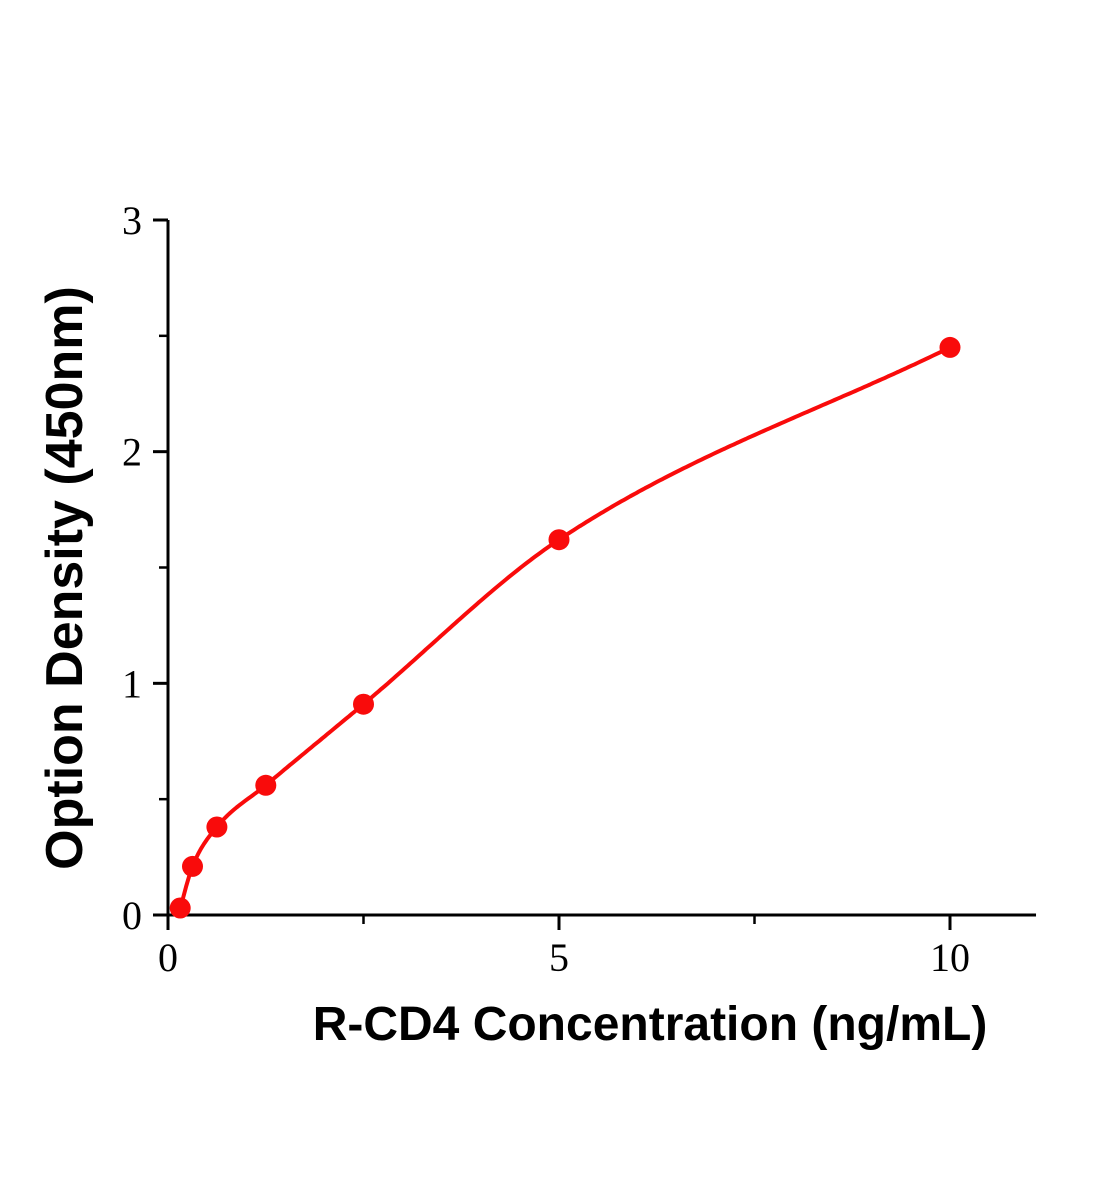 Image resolution: width=1104 pixels, height=1200 pixels. What do you see at coordinates (132, 915) in the screenshot?
I see `y-tick-label: 0` at bounding box center [132, 915].